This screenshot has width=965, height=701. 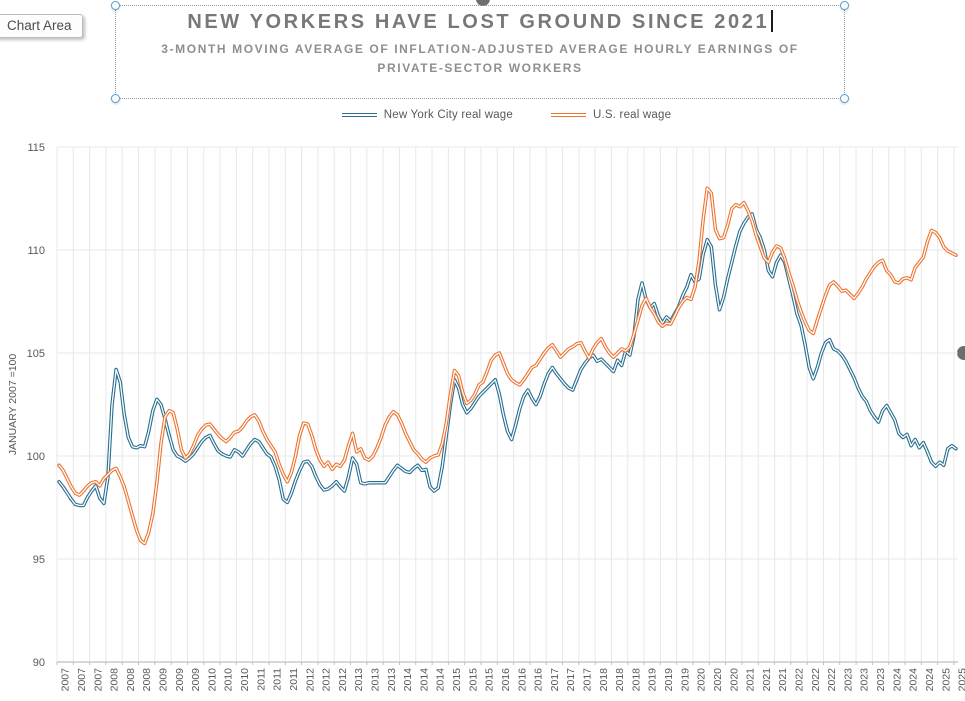 I want to click on y-tick-label: 115, so click(x=36, y=148).